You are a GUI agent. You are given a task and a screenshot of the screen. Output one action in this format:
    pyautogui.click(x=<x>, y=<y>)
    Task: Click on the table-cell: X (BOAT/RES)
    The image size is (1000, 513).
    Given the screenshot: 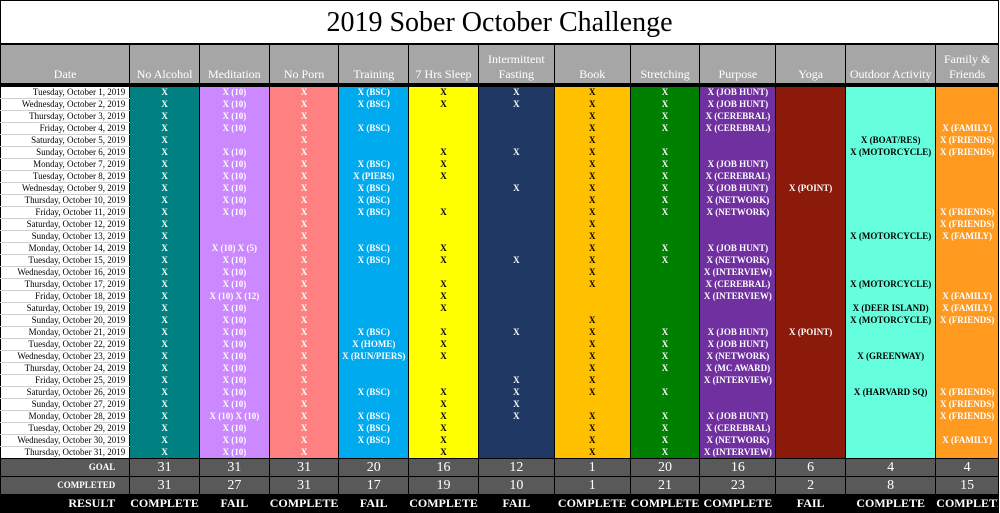 What is the action you would take?
    pyautogui.click(x=891, y=140)
    